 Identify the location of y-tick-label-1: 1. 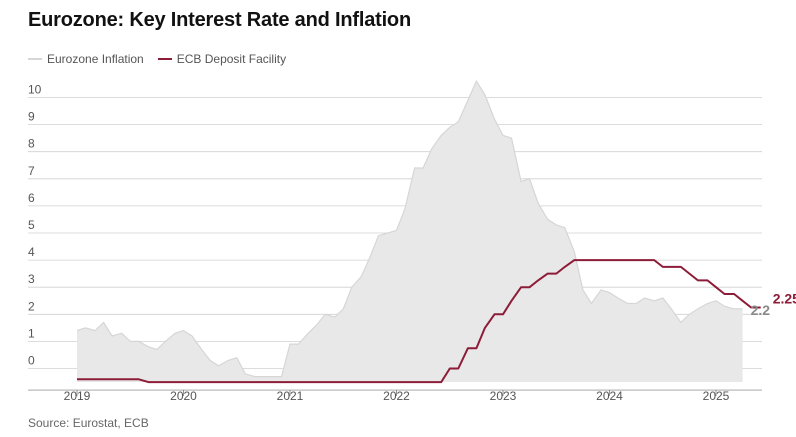
(31, 333).